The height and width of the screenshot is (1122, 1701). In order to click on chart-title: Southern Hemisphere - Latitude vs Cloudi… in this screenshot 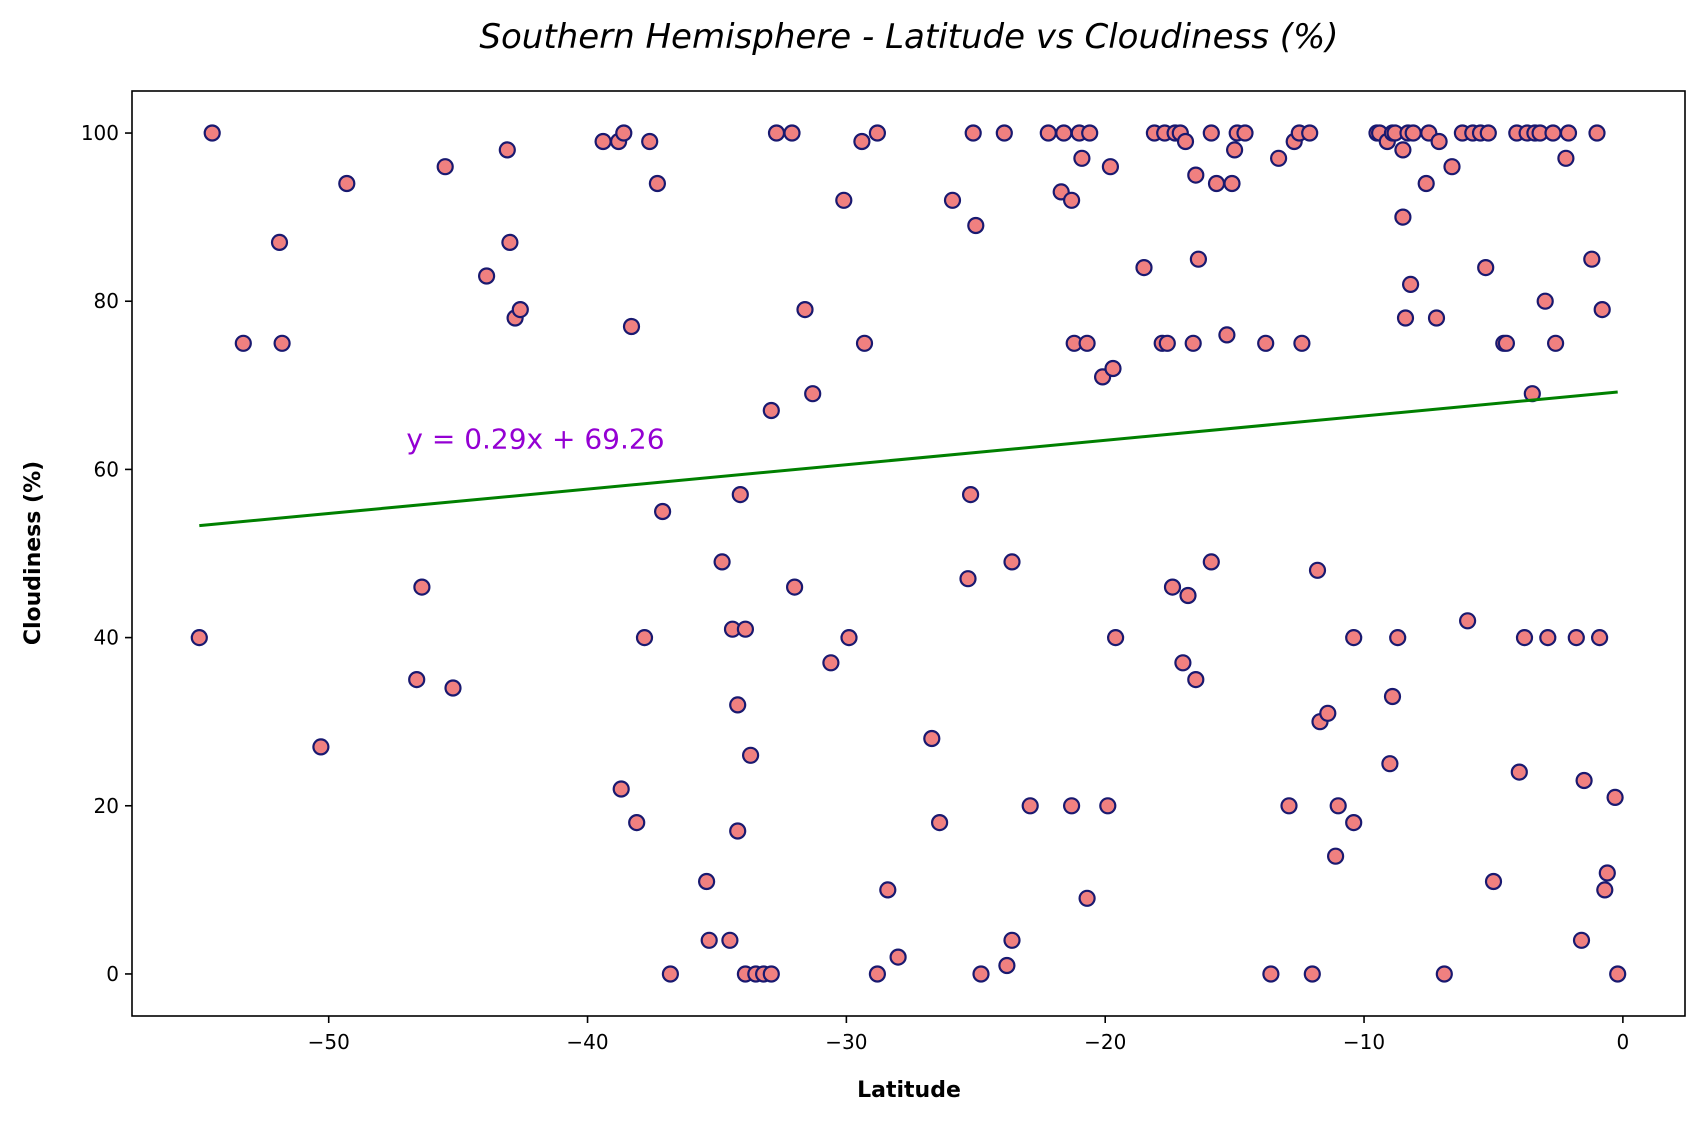, I will do `click(908, 37)`.